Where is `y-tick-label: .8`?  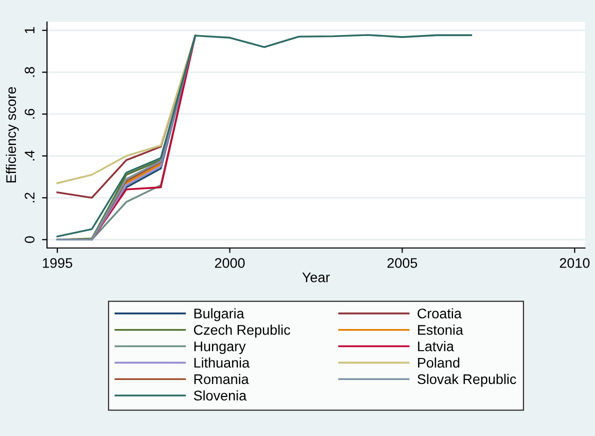 y-tick-label: .8 is located at coordinates (29, 72).